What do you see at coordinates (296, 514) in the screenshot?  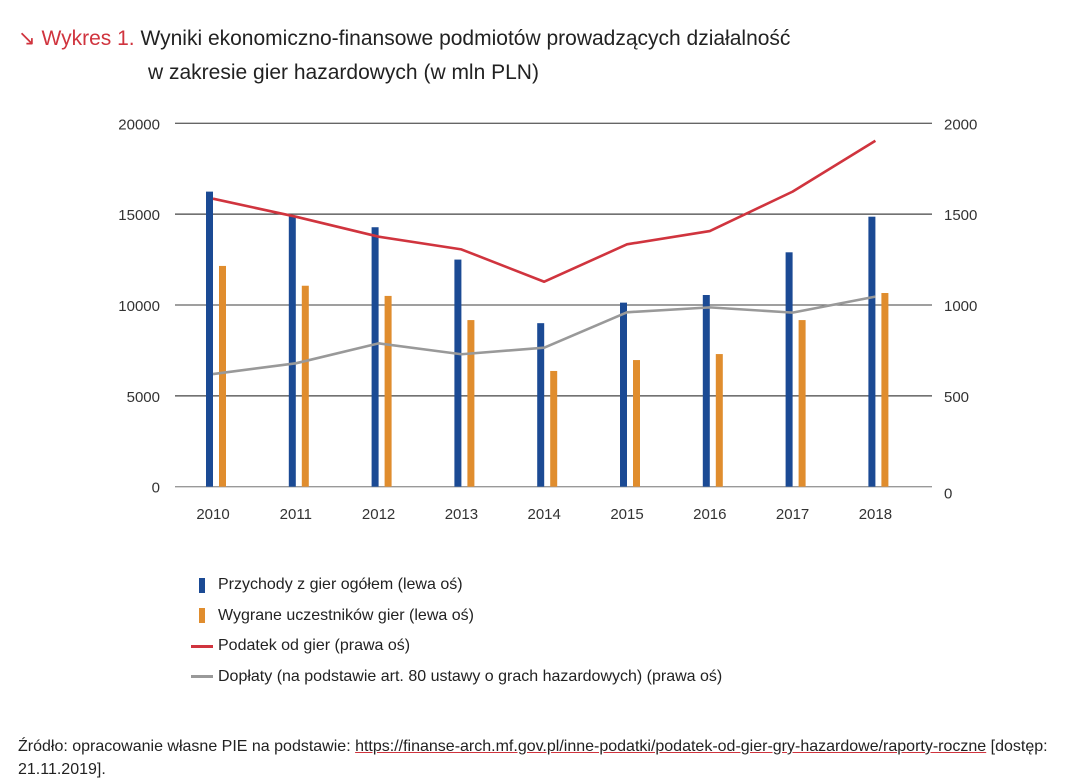 I see `x-tick-label: 2011` at bounding box center [296, 514].